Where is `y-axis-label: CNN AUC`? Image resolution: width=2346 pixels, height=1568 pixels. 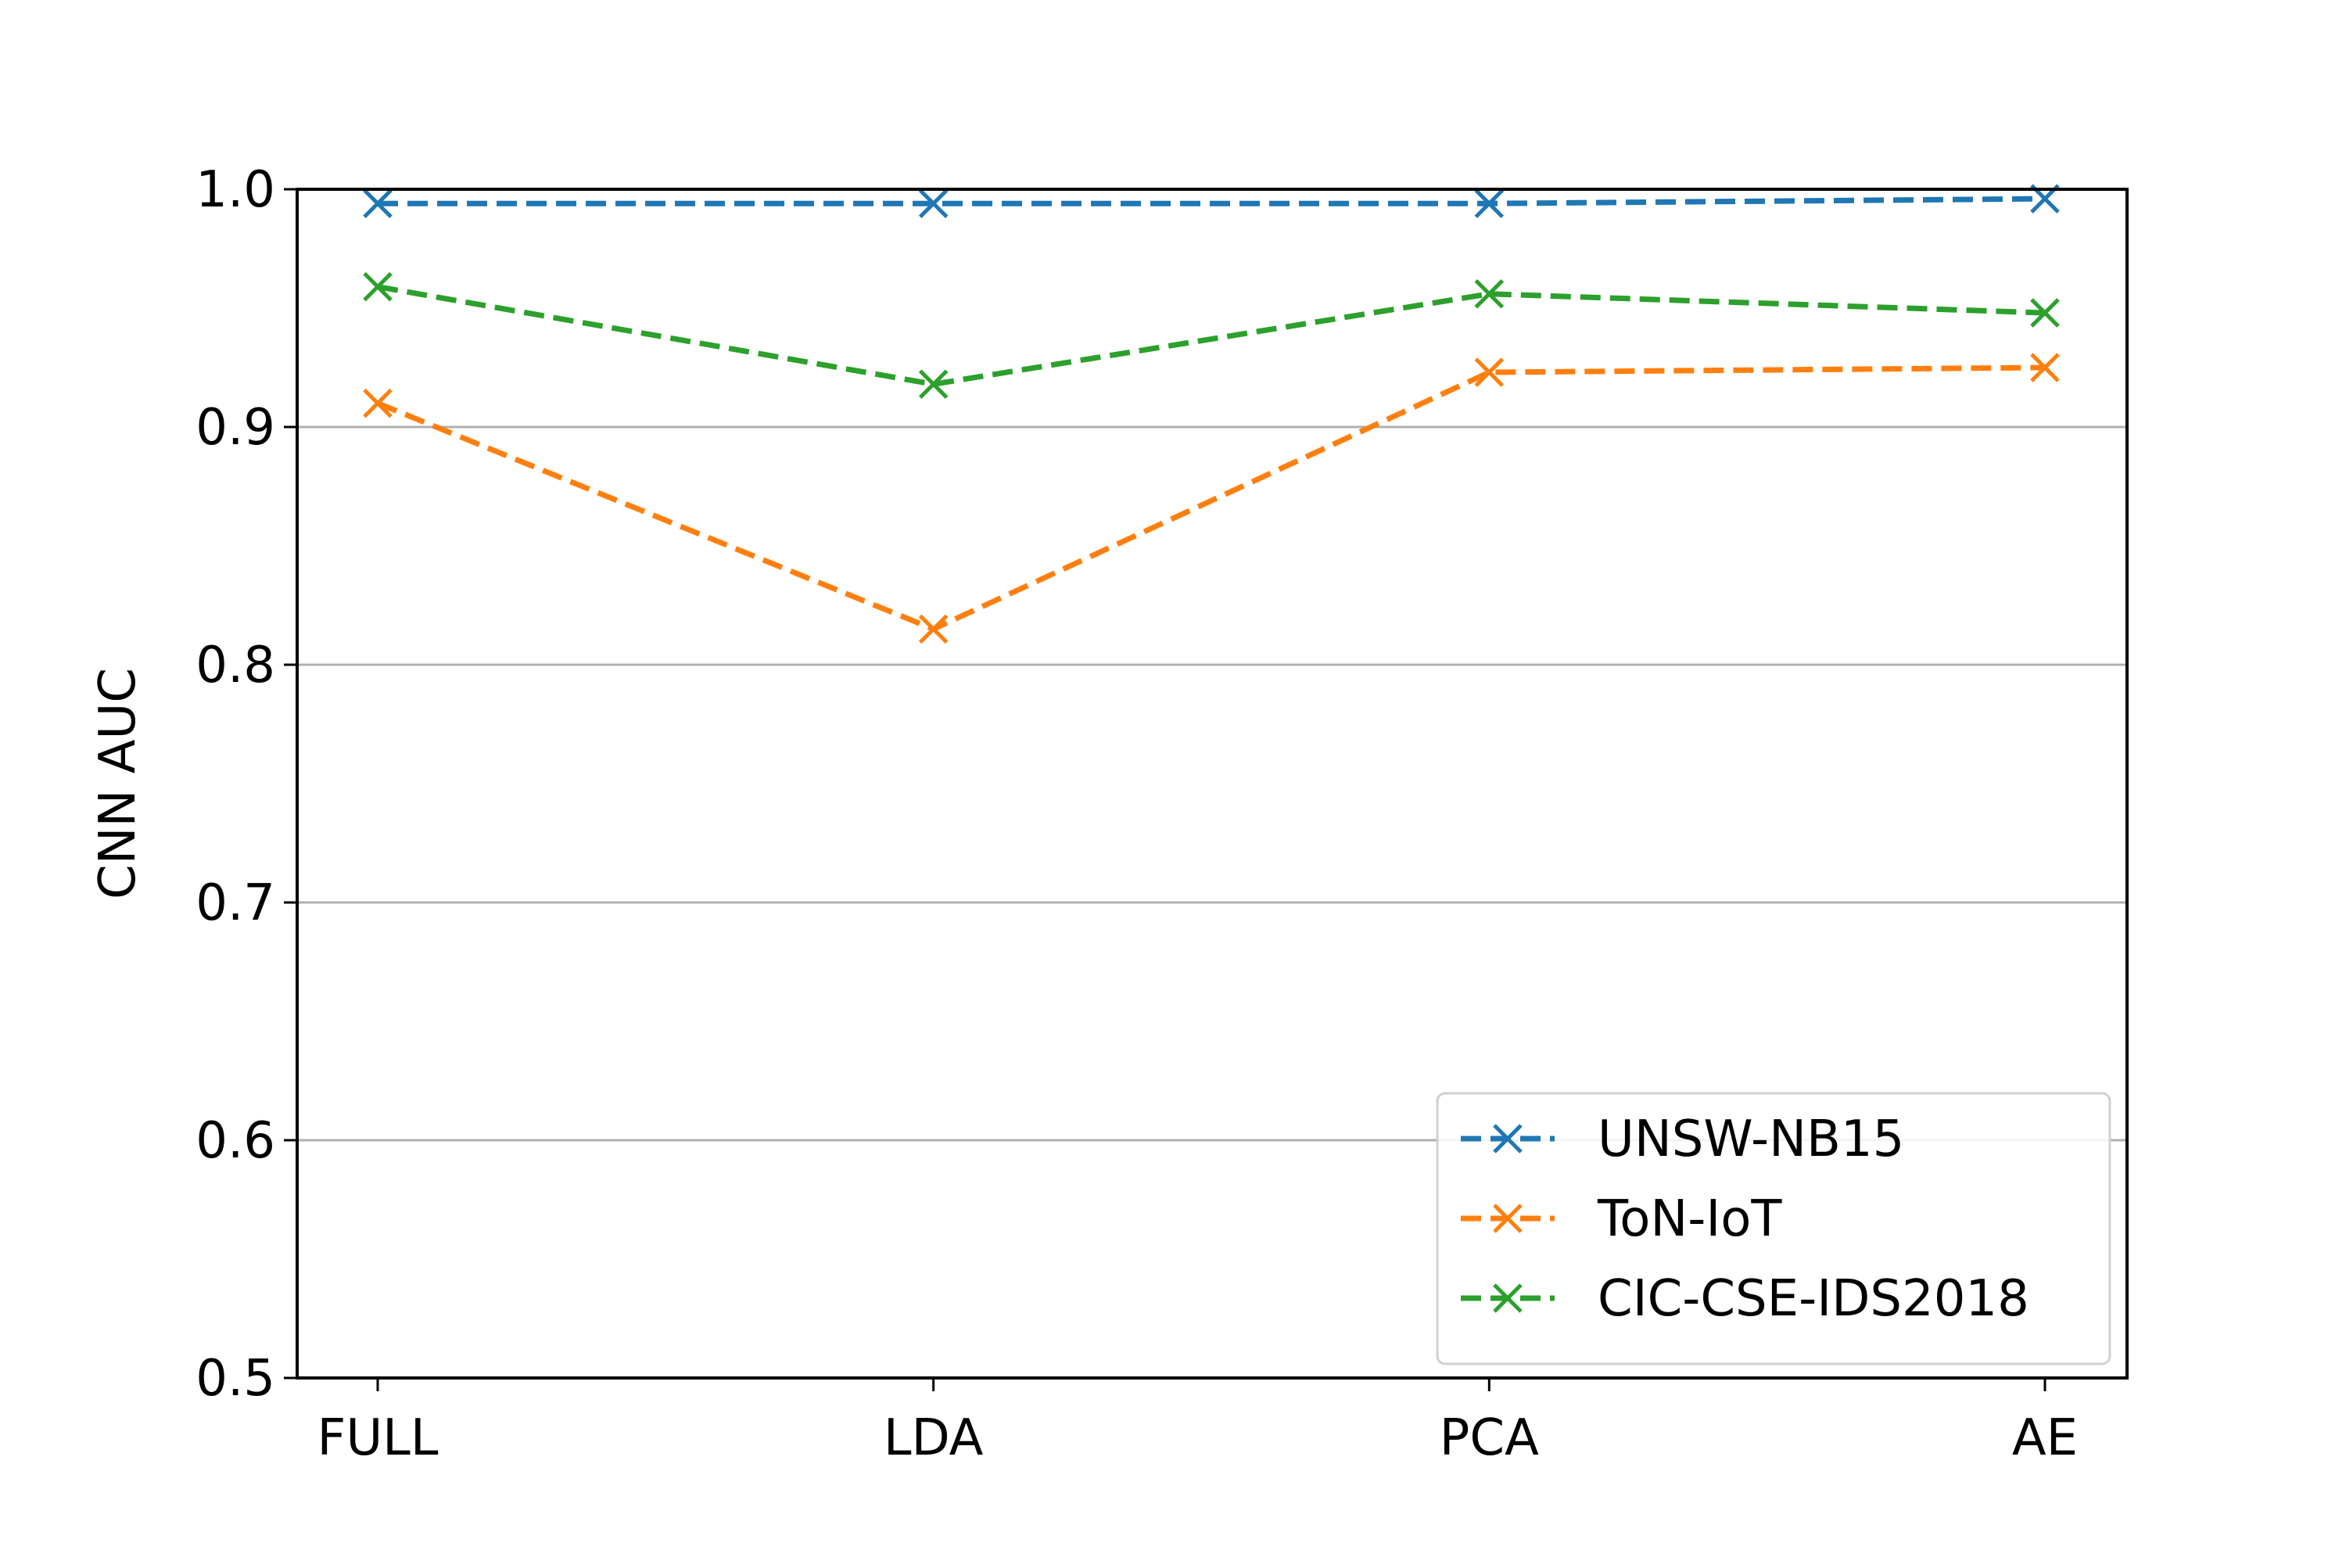 y-axis-label: CNN AUC is located at coordinates (118, 783).